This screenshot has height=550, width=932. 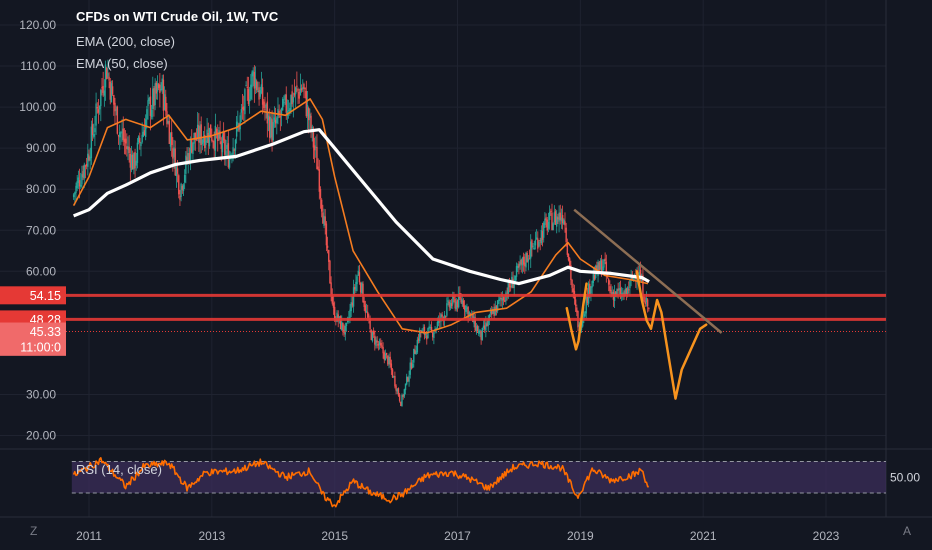 What do you see at coordinates (907, 531) in the screenshot?
I see `auto-scale-toggle: A` at bounding box center [907, 531].